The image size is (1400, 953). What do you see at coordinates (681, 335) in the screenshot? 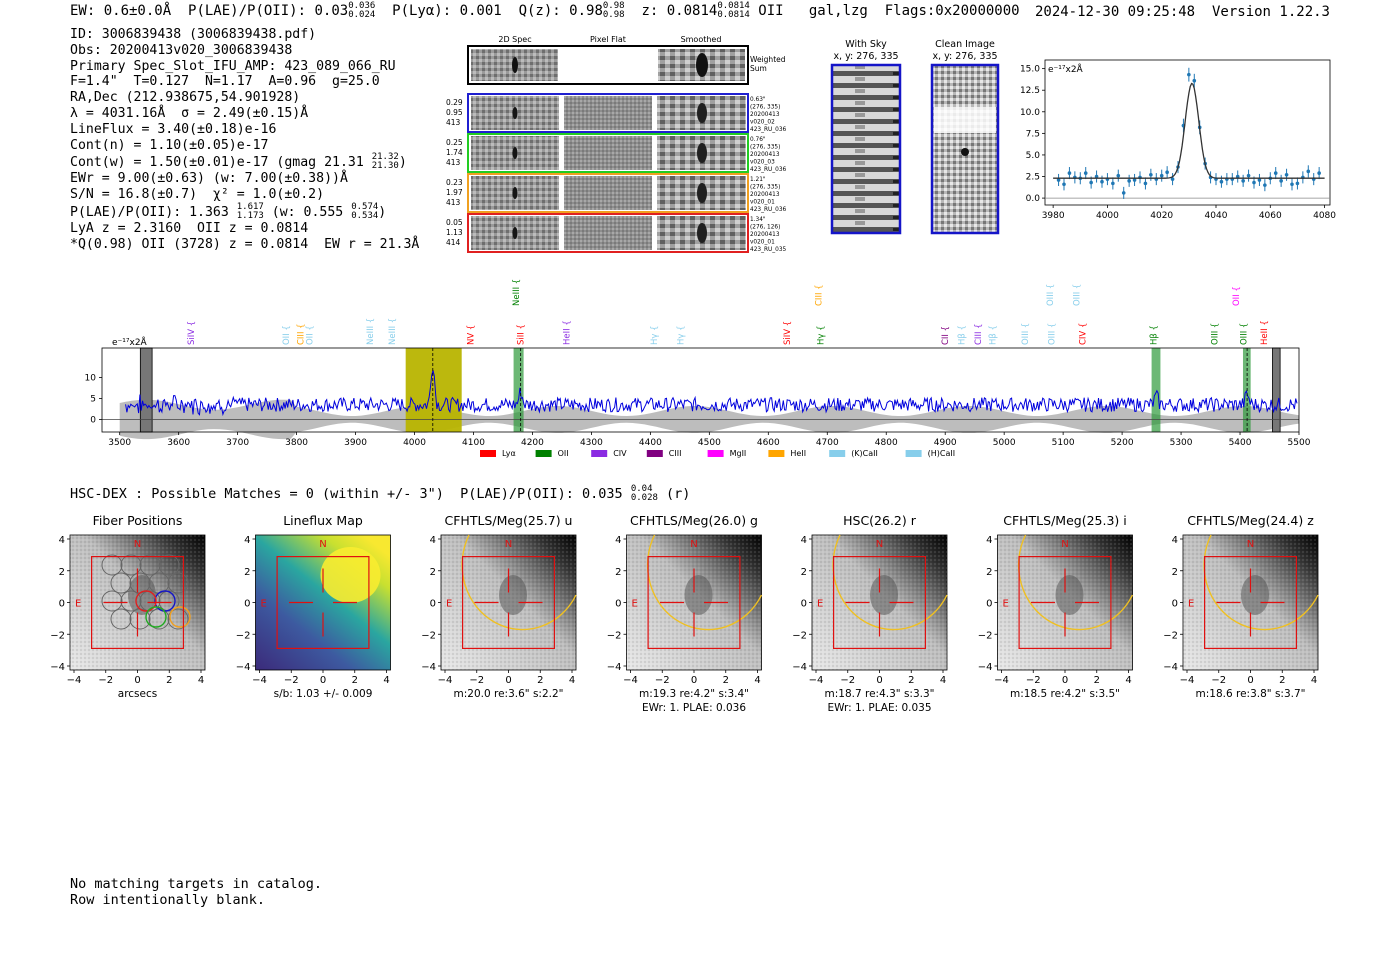
I see `spectrum-line-marker: Hγ {` at bounding box center [681, 335].